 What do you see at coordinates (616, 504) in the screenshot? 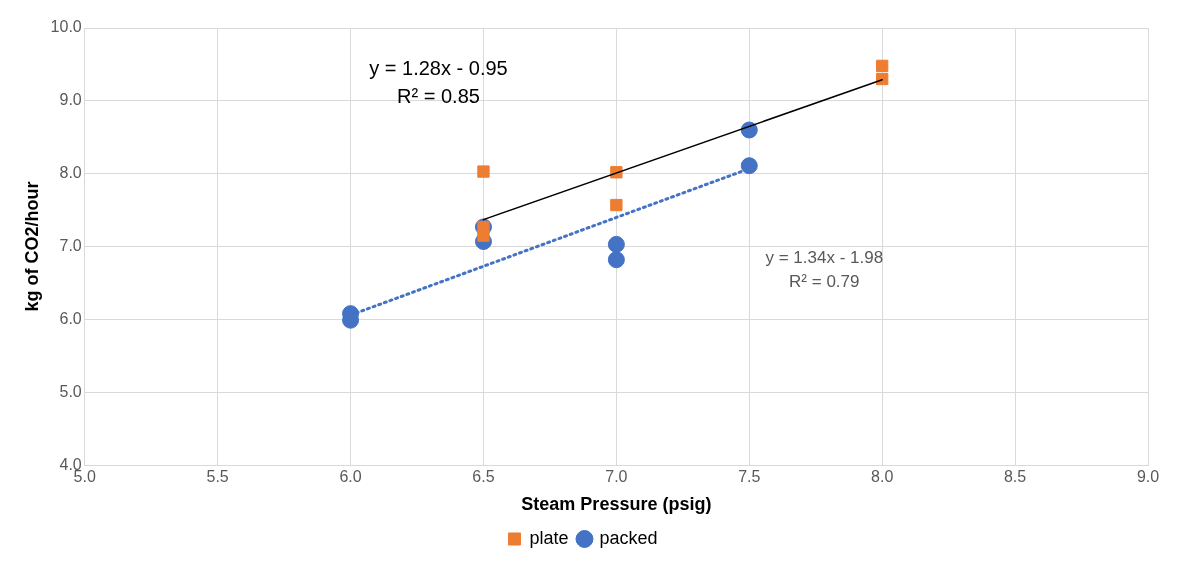
I see `x-axis-title: Steam Pressure (psig)` at bounding box center [616, 504].